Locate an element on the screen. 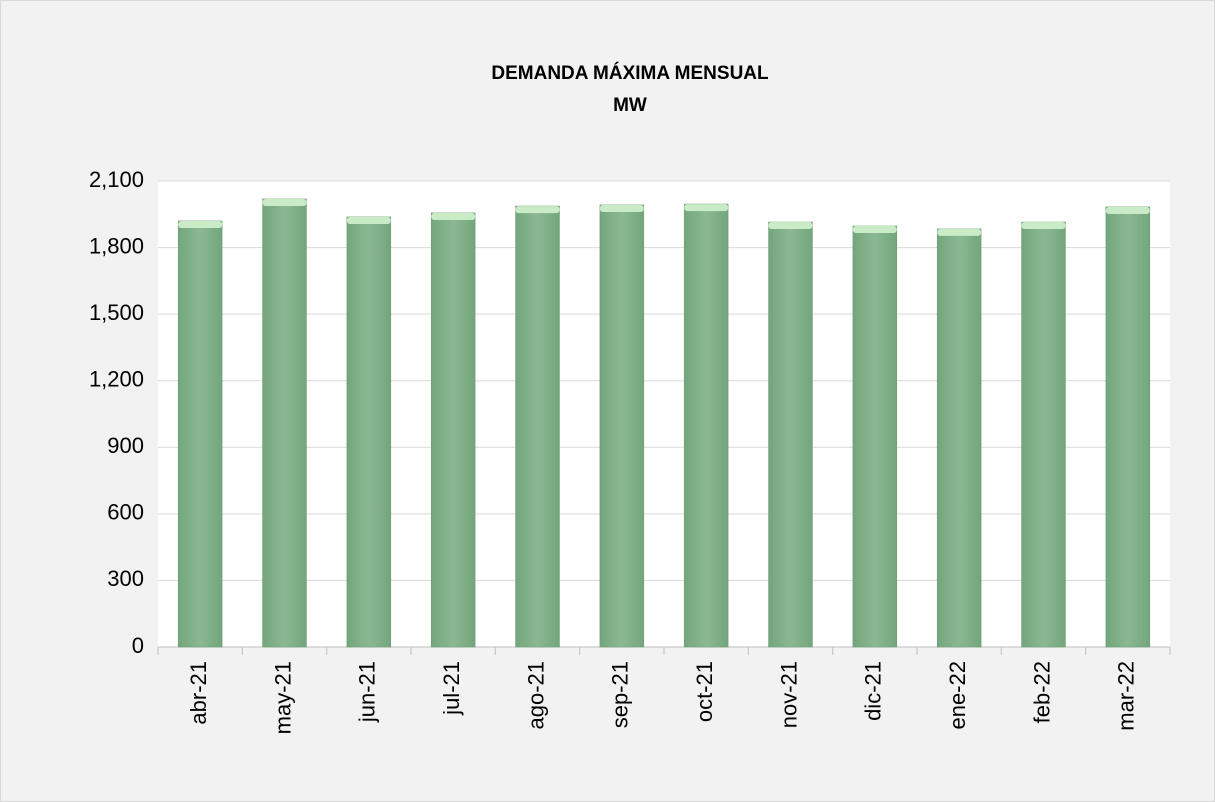 The image size is (1215, 802). x-tick-label: jun-21 is located at coordinates (367, 692).